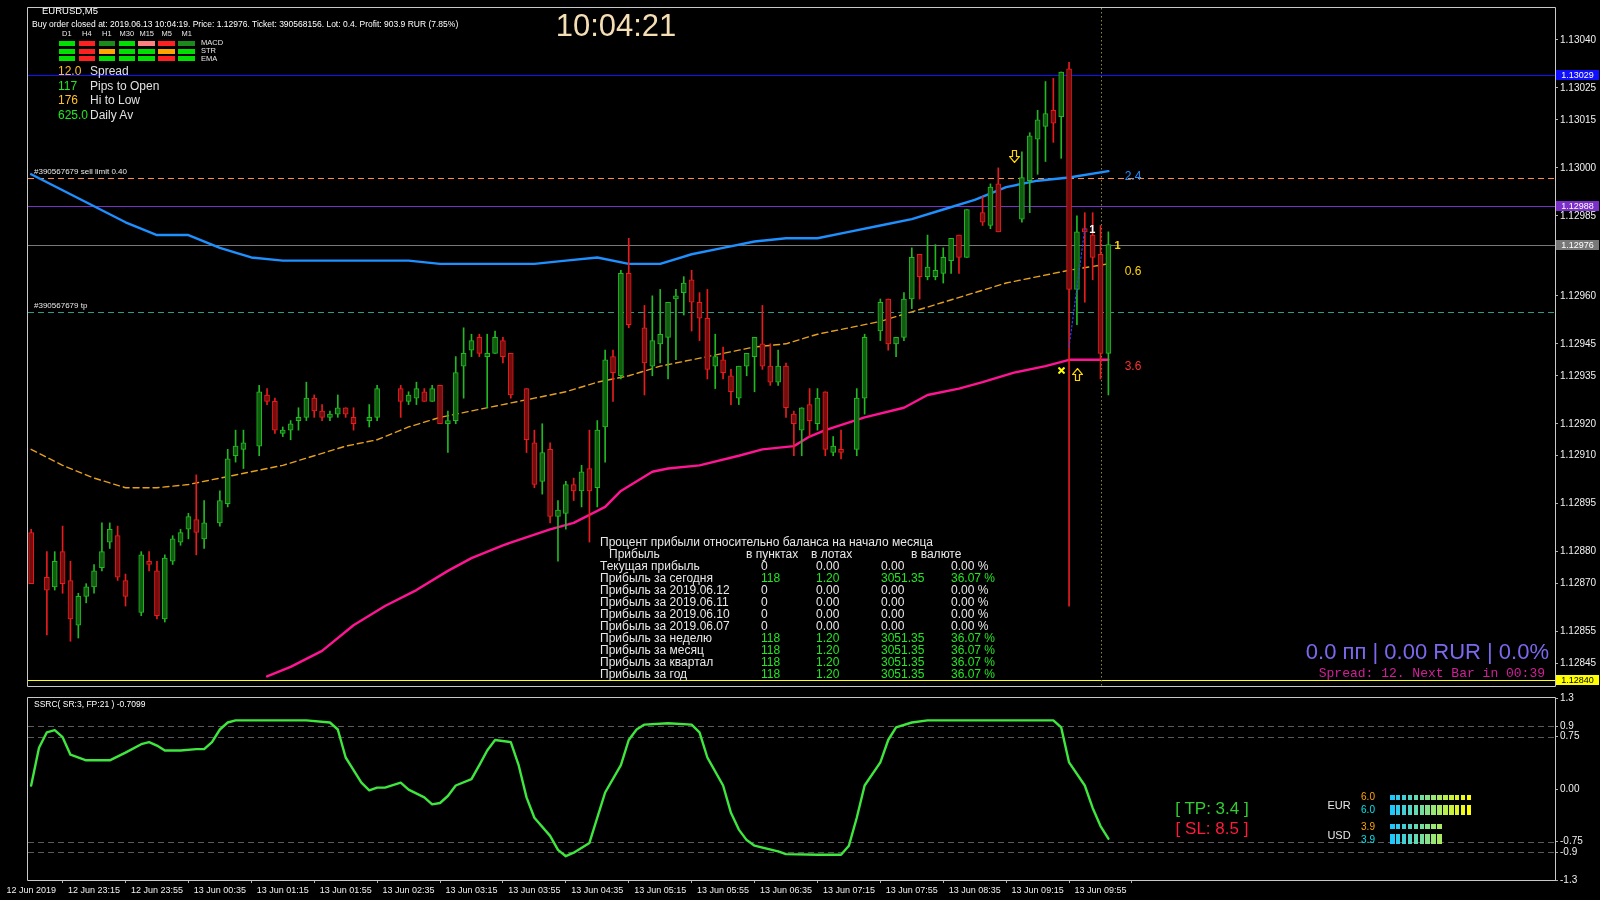  Describe the element at coordinates (665, 614) in the screenshot. I see `annotation: Прибыль за 2019.06.10` at that location.